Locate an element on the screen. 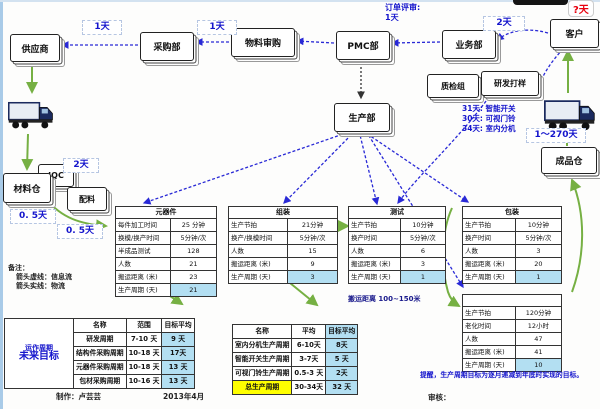 The width and height of the screenshot is (600, 409). order-review-line2: 1天 is located at coordinates (392, 18).